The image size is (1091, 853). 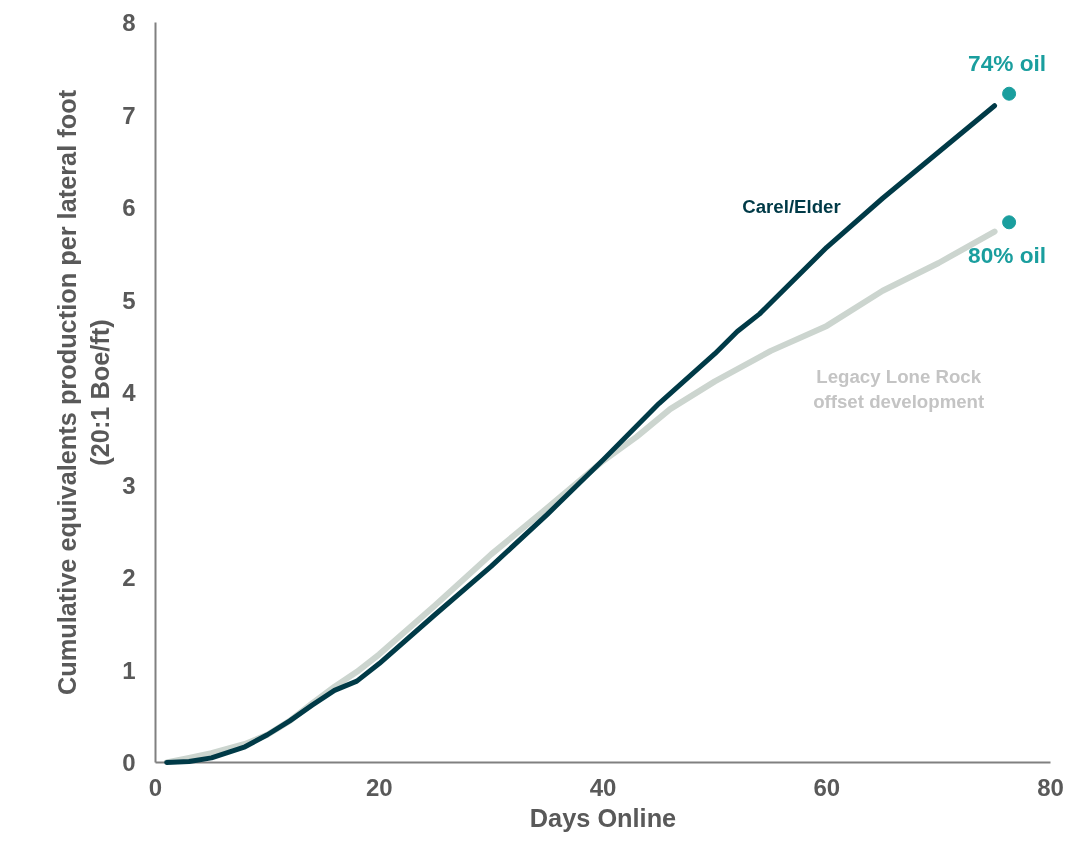 What do you see at coordinates (83, 392) in the screenshot?
I see `y-axis-title: Cumulative equivalents production per lateral foot (20:1 Boe/ft)` at bounding box center [83, 392].